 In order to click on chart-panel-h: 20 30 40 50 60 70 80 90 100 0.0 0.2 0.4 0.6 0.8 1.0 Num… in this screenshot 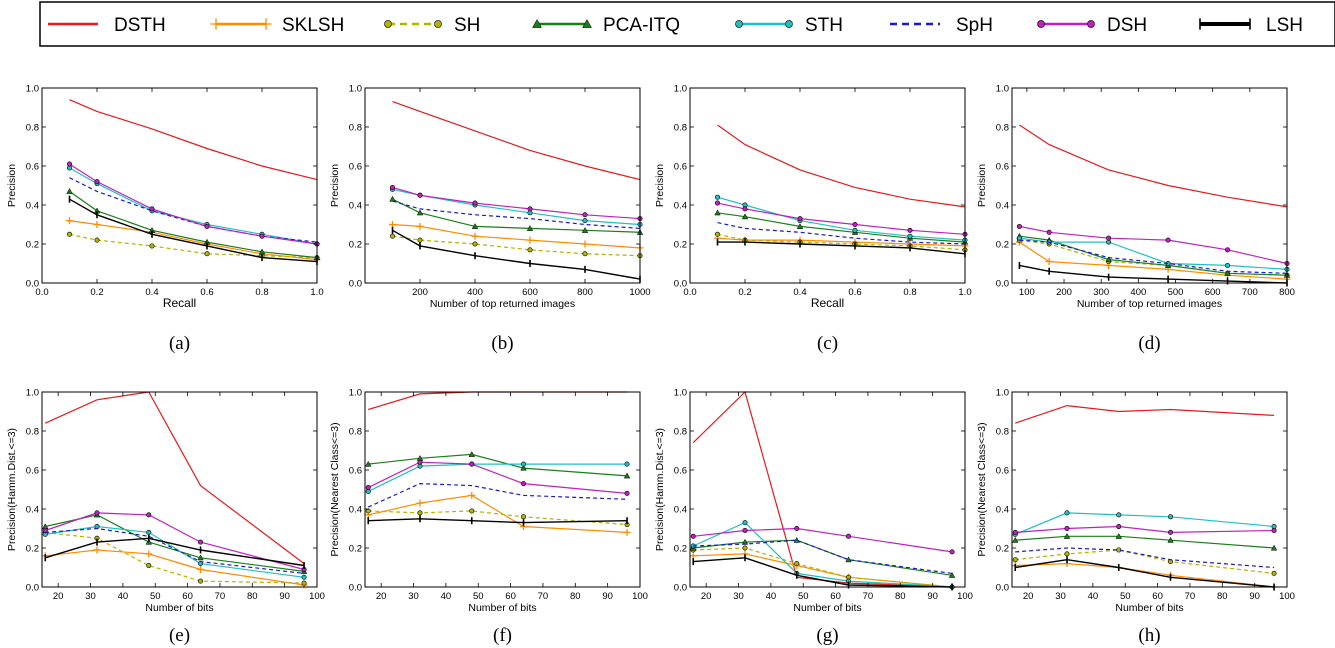, I will do `click(1135, 517)`.